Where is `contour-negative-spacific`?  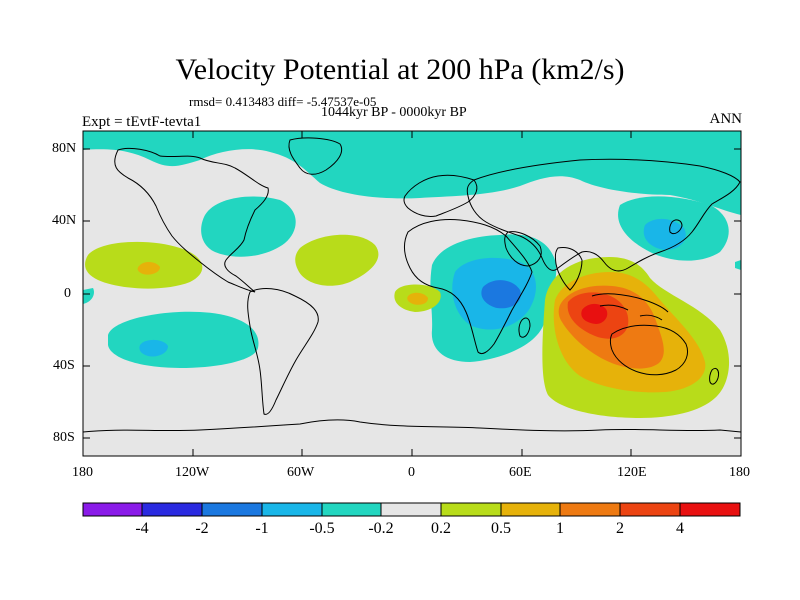 contour-negative-spacific is located at coordinates (183, 339).